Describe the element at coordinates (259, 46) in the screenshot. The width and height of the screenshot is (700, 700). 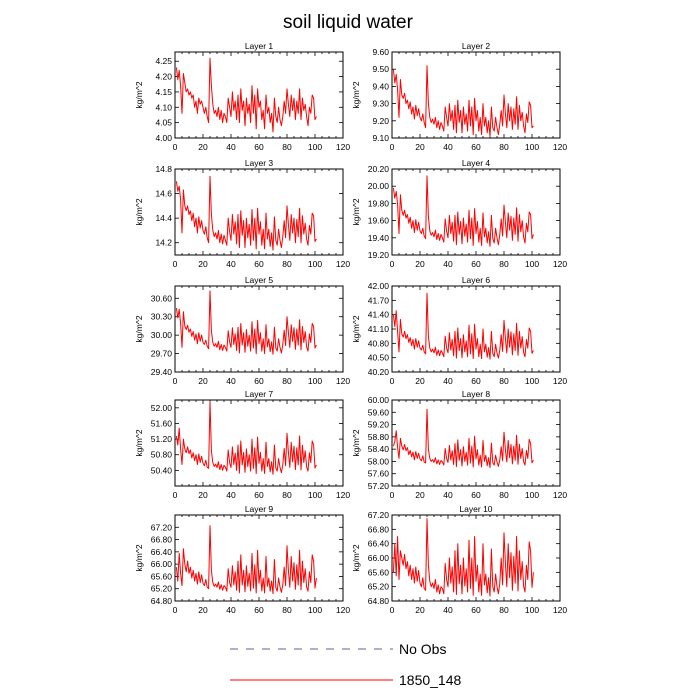
I see `panel-title: Layer 1` at that location.